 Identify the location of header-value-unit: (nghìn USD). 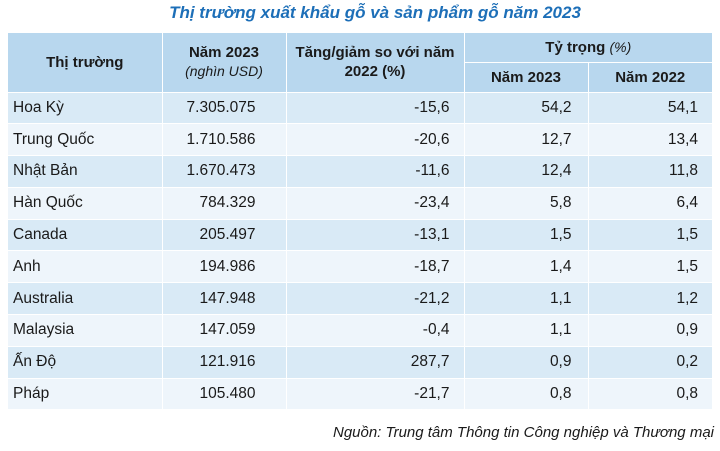
(224, 71).